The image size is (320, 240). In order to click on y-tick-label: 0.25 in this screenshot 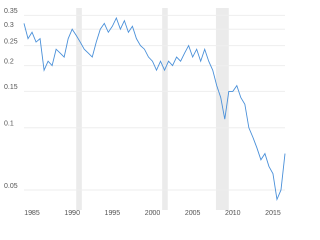, I will do `click(11, 41)`.